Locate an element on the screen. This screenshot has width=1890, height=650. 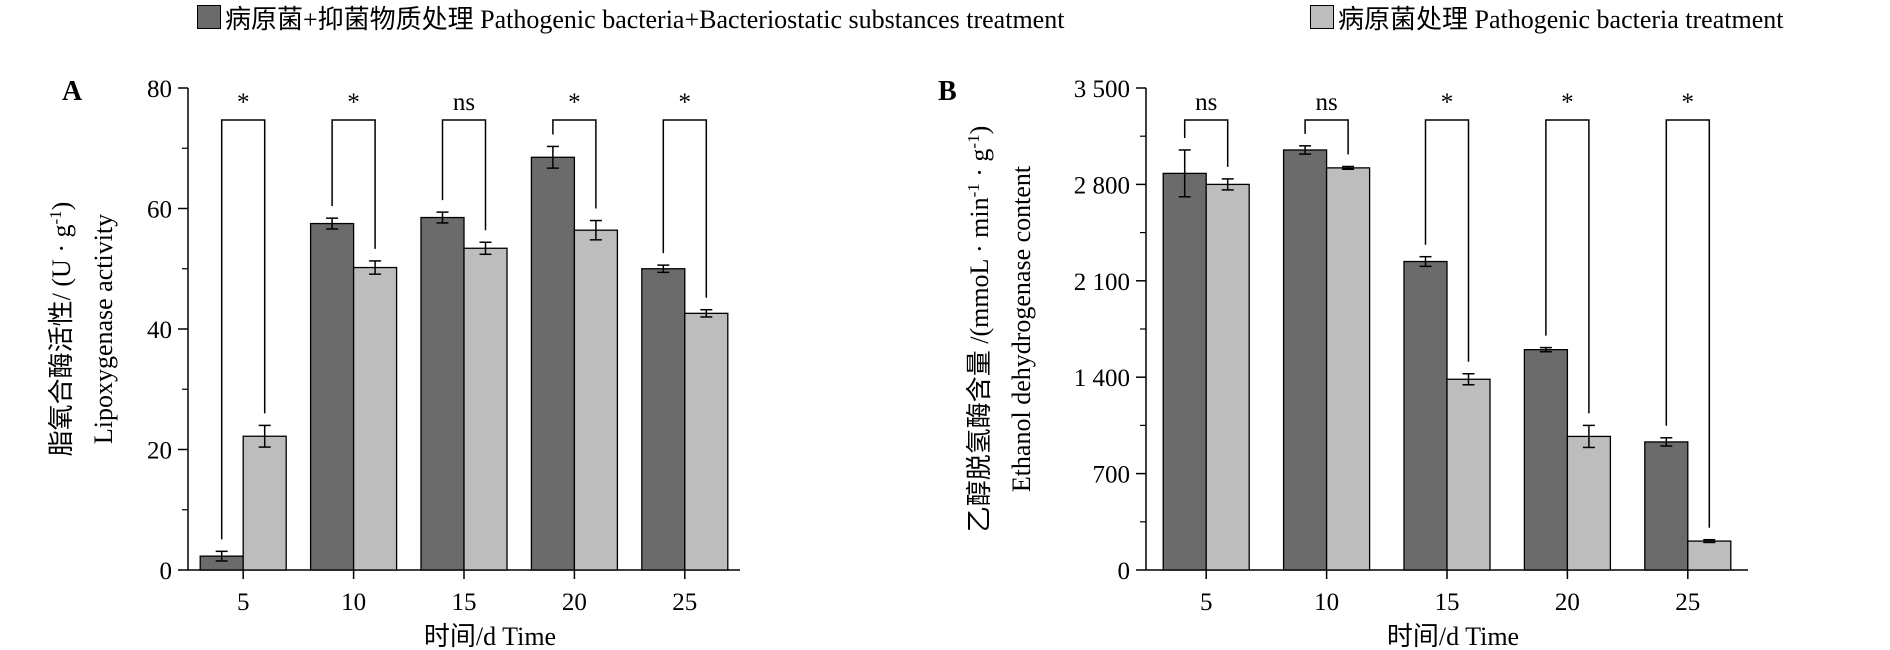
y-axis-title-en: Lipoxygenase activity is located at coordinates (103, 329).